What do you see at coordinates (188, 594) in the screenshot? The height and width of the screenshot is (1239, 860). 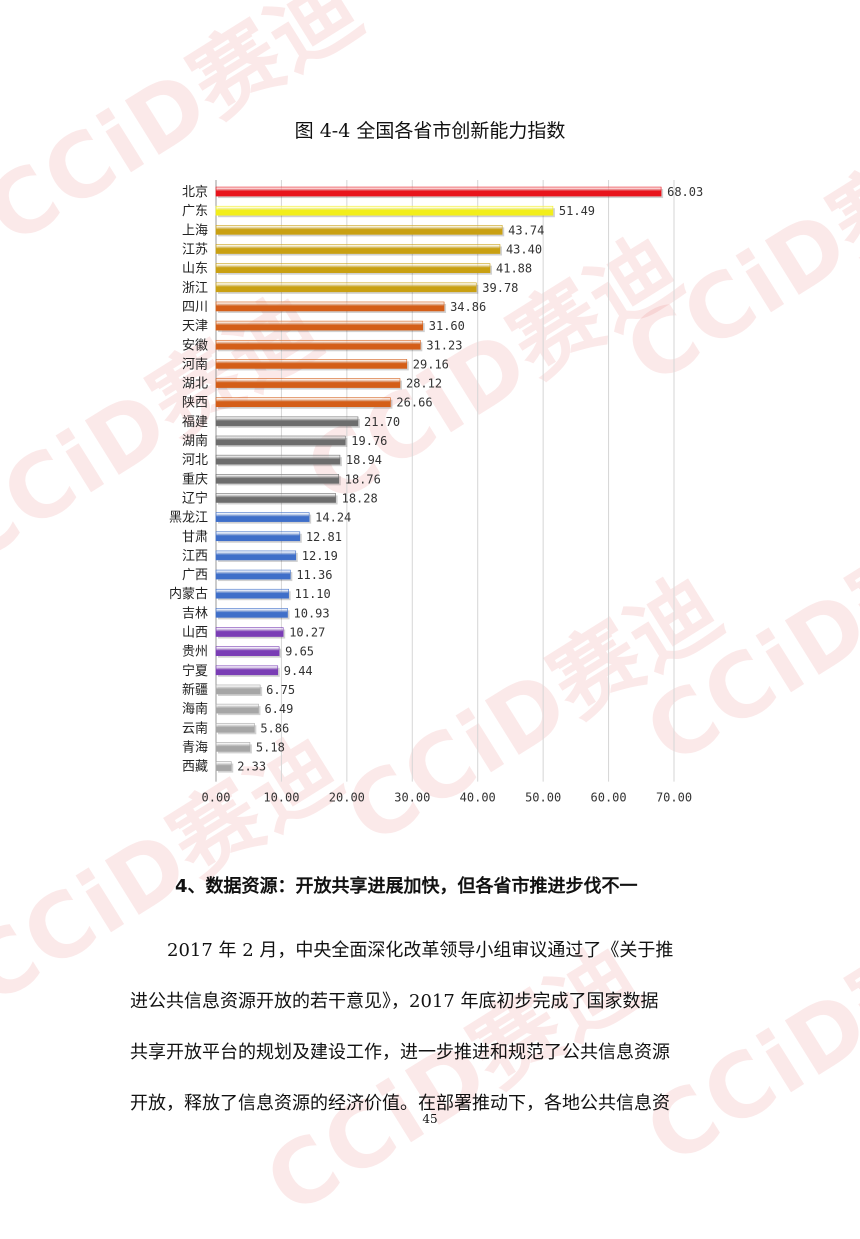 I see `category-label: 内蒙古` at bounding box center [188, 594].